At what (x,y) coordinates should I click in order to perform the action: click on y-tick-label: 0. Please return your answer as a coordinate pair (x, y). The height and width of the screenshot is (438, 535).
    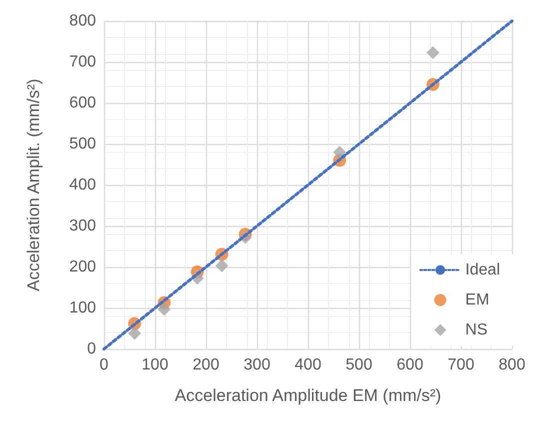
    Looking at the image, I should click on (91, 349).